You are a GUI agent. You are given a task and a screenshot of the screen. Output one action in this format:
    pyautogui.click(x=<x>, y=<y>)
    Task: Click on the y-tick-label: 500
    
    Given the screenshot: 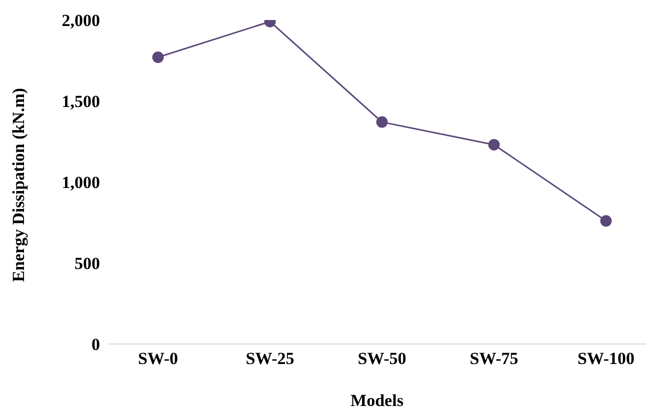 What is the action you would take?
    pyautogui.click(x=87, y=264)
    